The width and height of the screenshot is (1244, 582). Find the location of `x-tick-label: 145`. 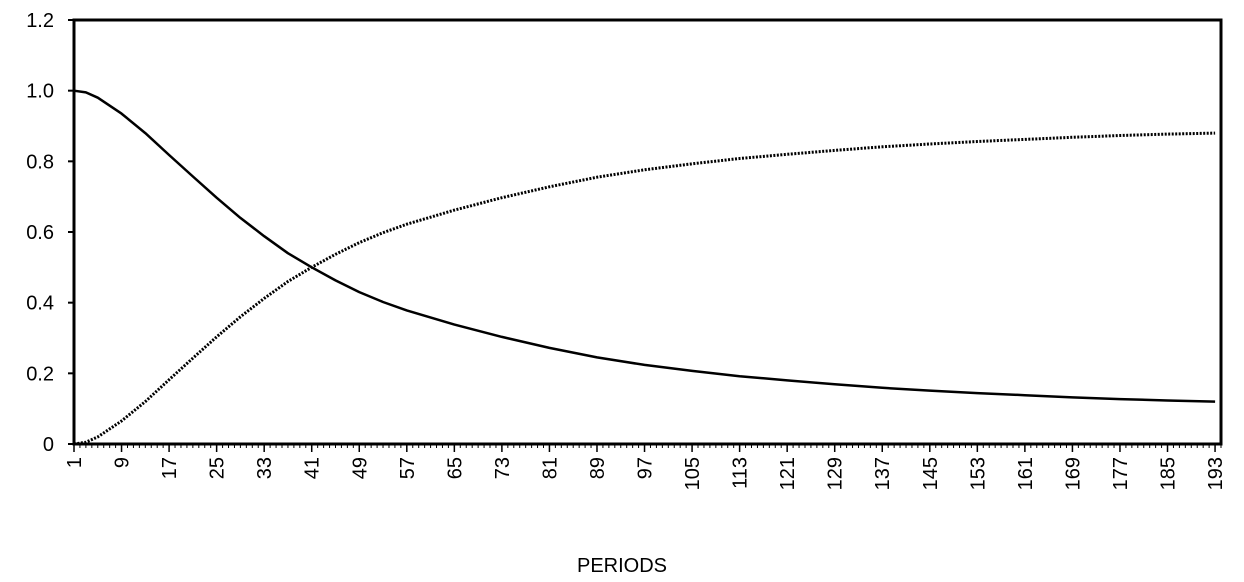

x-tick-label: 145 is located at coordinates (931, 473).